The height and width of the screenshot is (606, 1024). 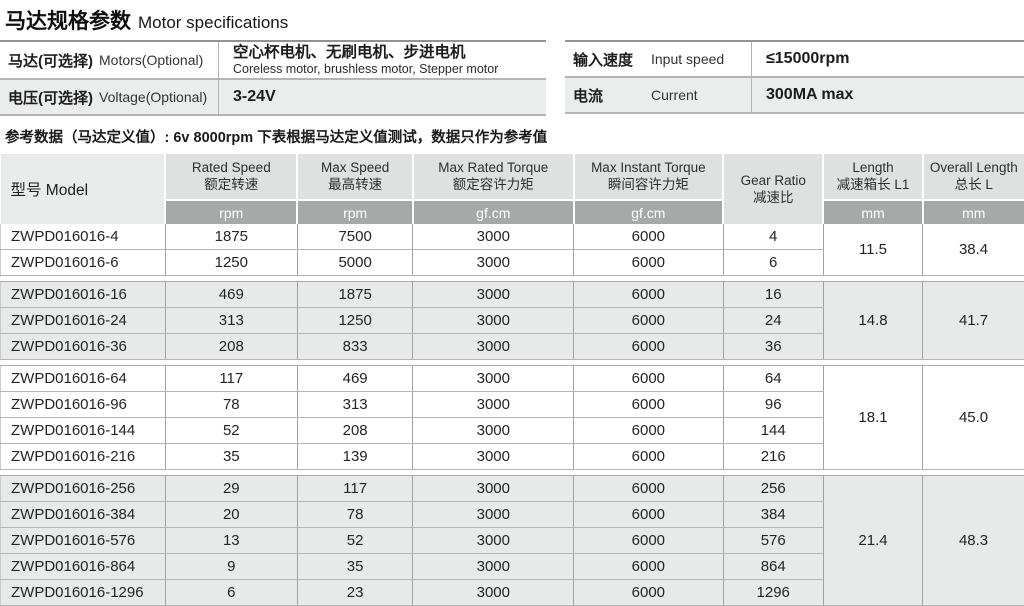 I want to click on overall-length-header: Overall Length 总长 L, so click(x=973, y=177).